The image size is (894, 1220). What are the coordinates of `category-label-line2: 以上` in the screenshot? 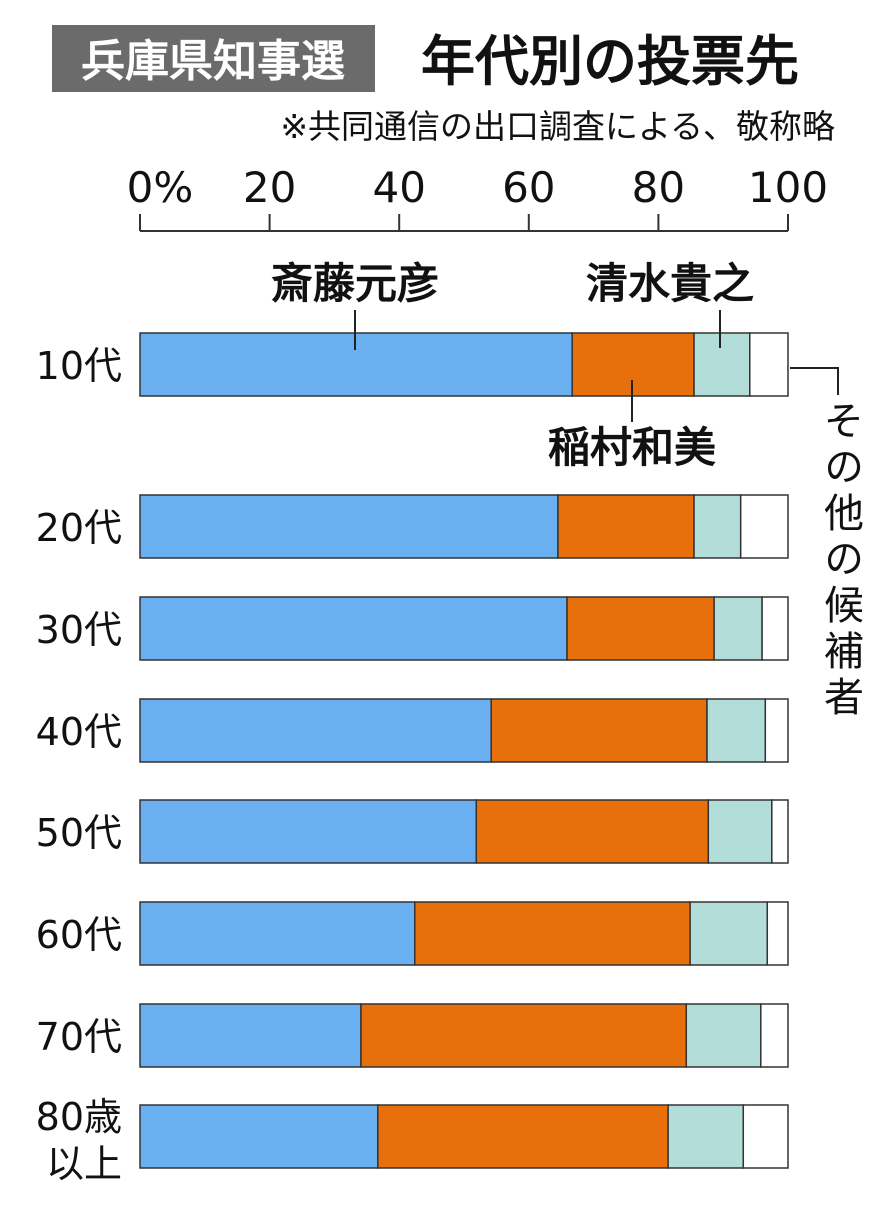 It's located at (84, 1164).